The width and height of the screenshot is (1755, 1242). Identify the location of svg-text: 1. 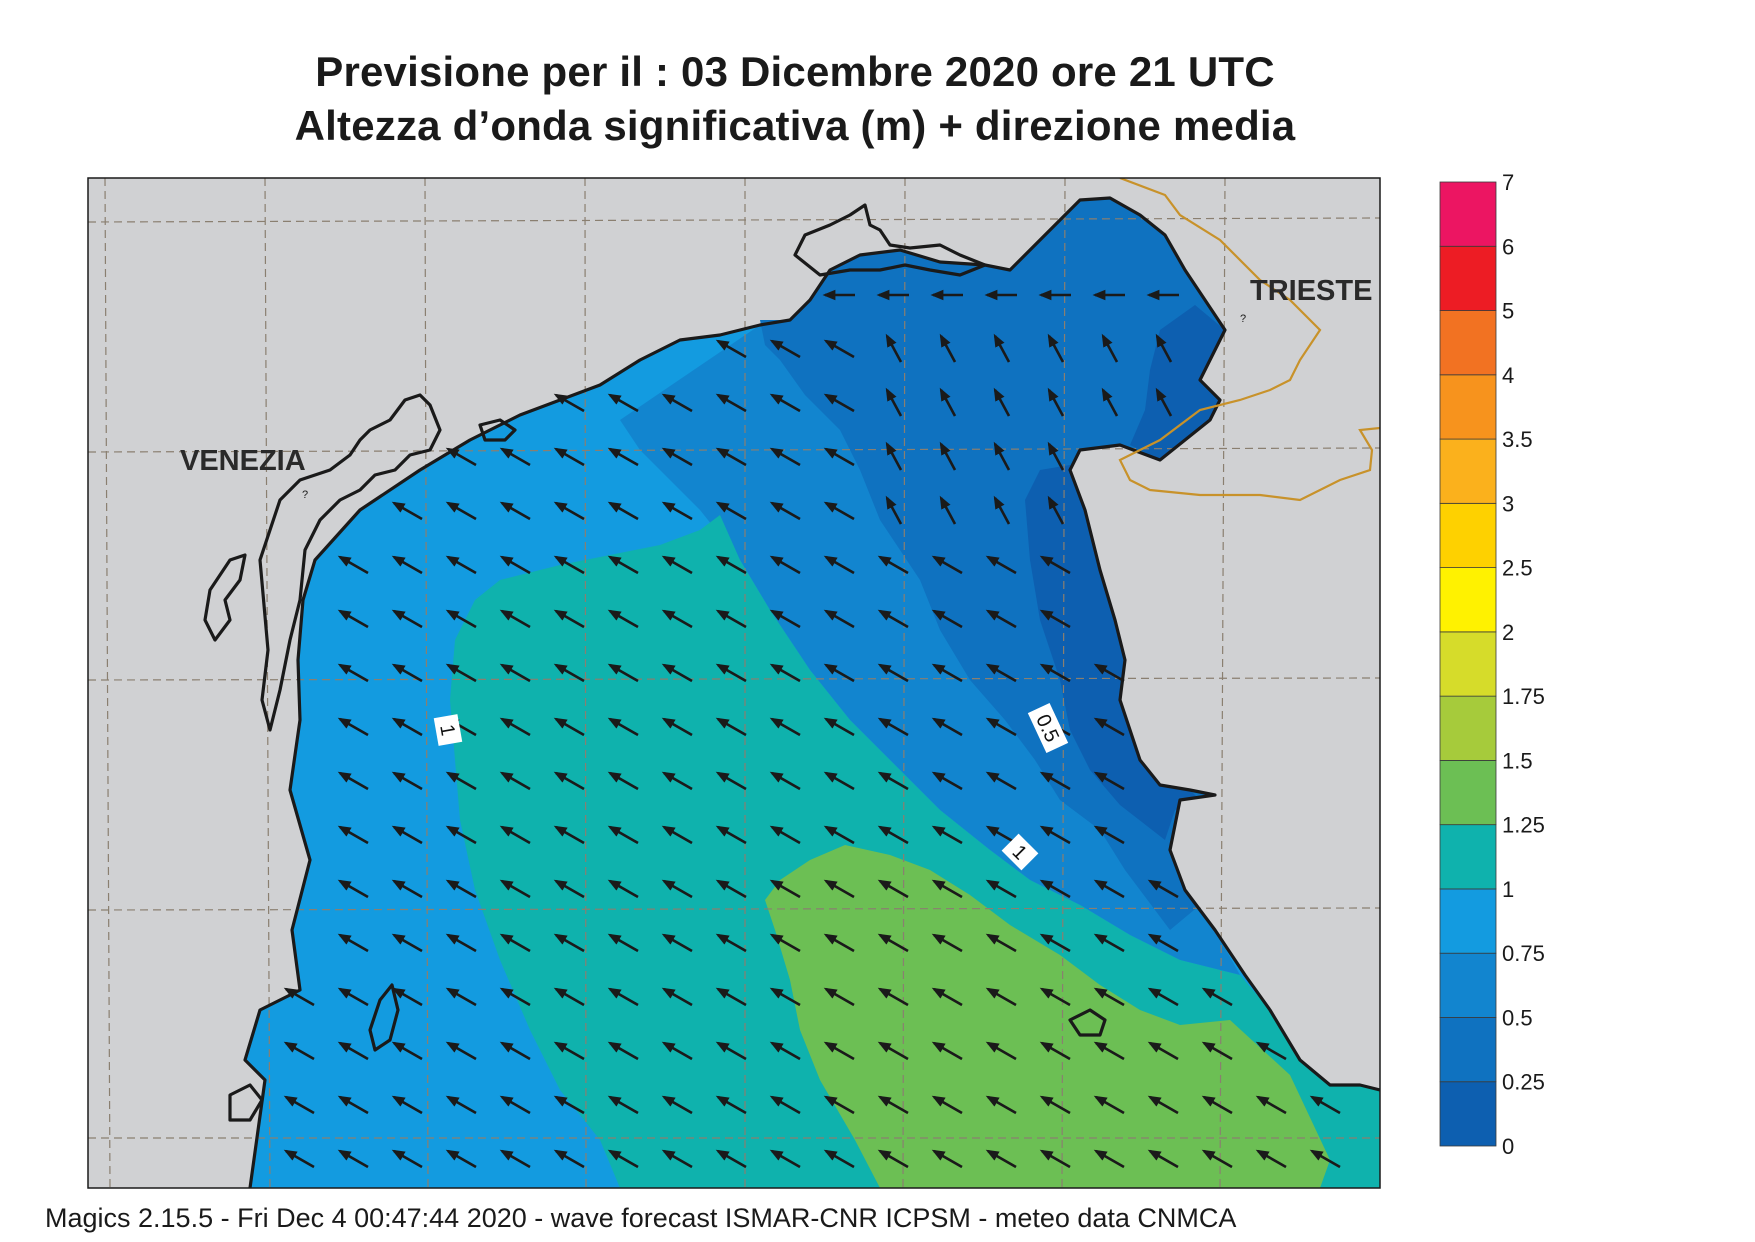
(447, 730).